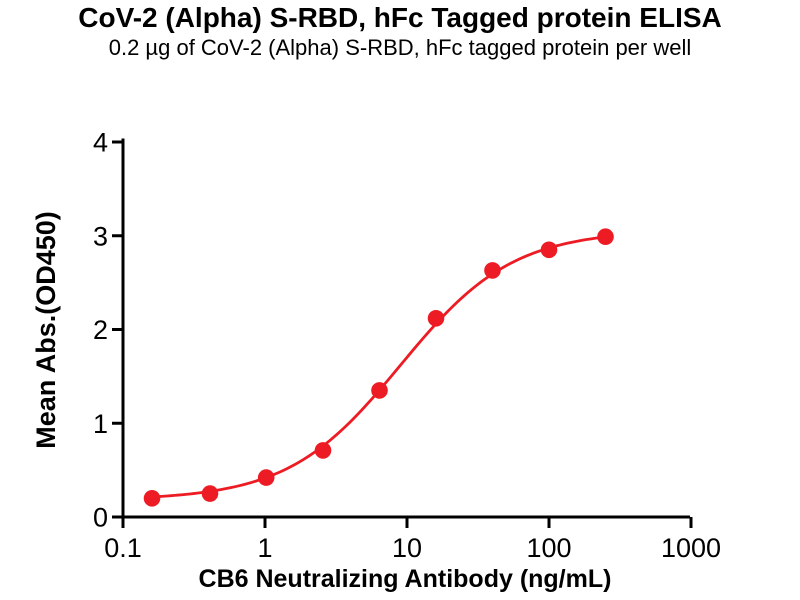 The height and width of the screenshot is (600, 800). Describe the element at coordinates (264, 548) in the screenshot. I see `x-tick-label: 1` at that location.